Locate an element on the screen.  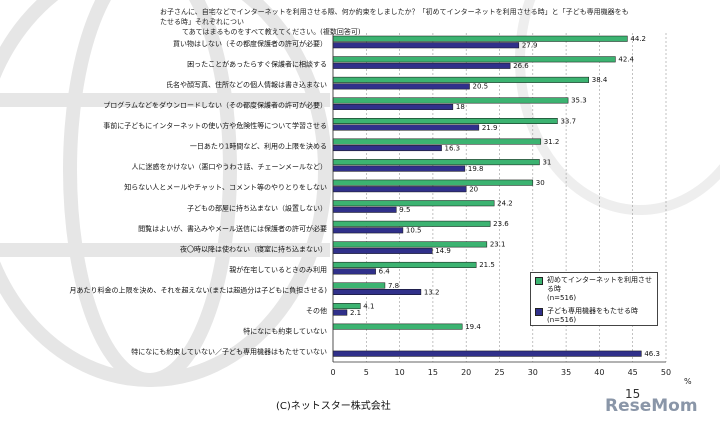
category-label: 買い物はしない（その都度保護者の許可が必要） is located at coordinates (250, 43).